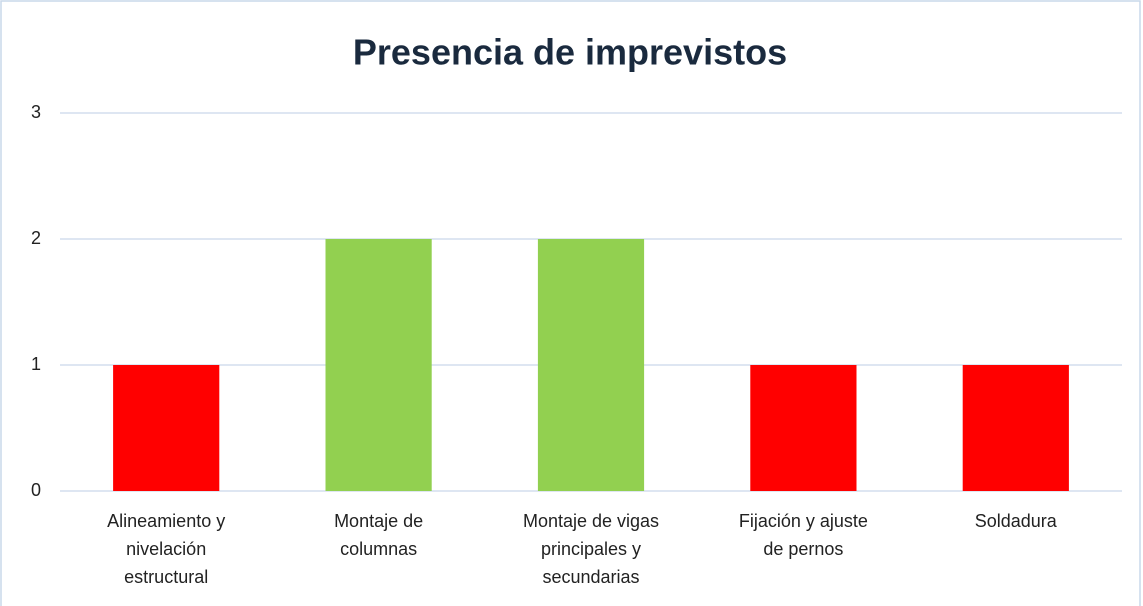 The height and width of the screenshot is (606, 1143). What do you see at coordinates (803, 535) in the screenshot?
I see `x-tick-label: Fijación y ajuste de pernos` at bounding box center [803, 535].